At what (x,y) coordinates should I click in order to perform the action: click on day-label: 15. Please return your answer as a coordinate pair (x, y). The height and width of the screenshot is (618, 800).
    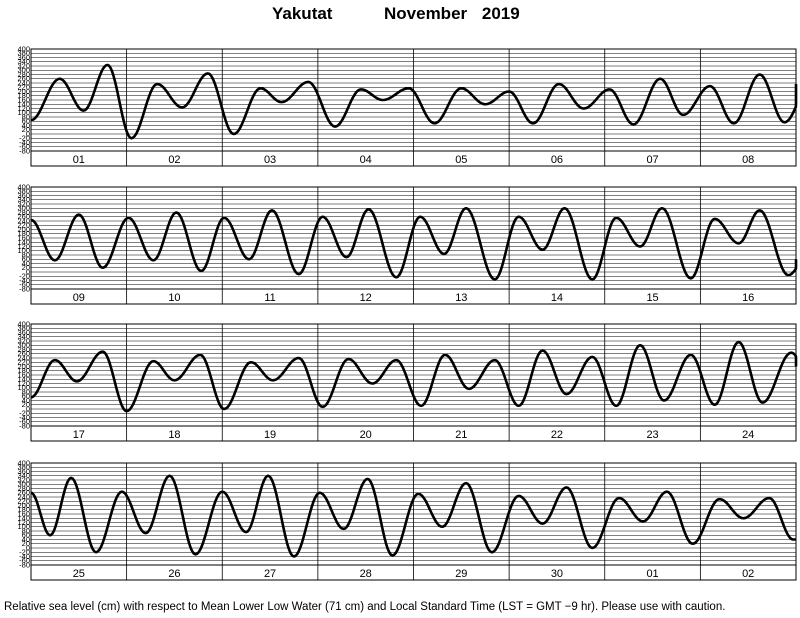
    Looking at the image, I should click on (652, 298).